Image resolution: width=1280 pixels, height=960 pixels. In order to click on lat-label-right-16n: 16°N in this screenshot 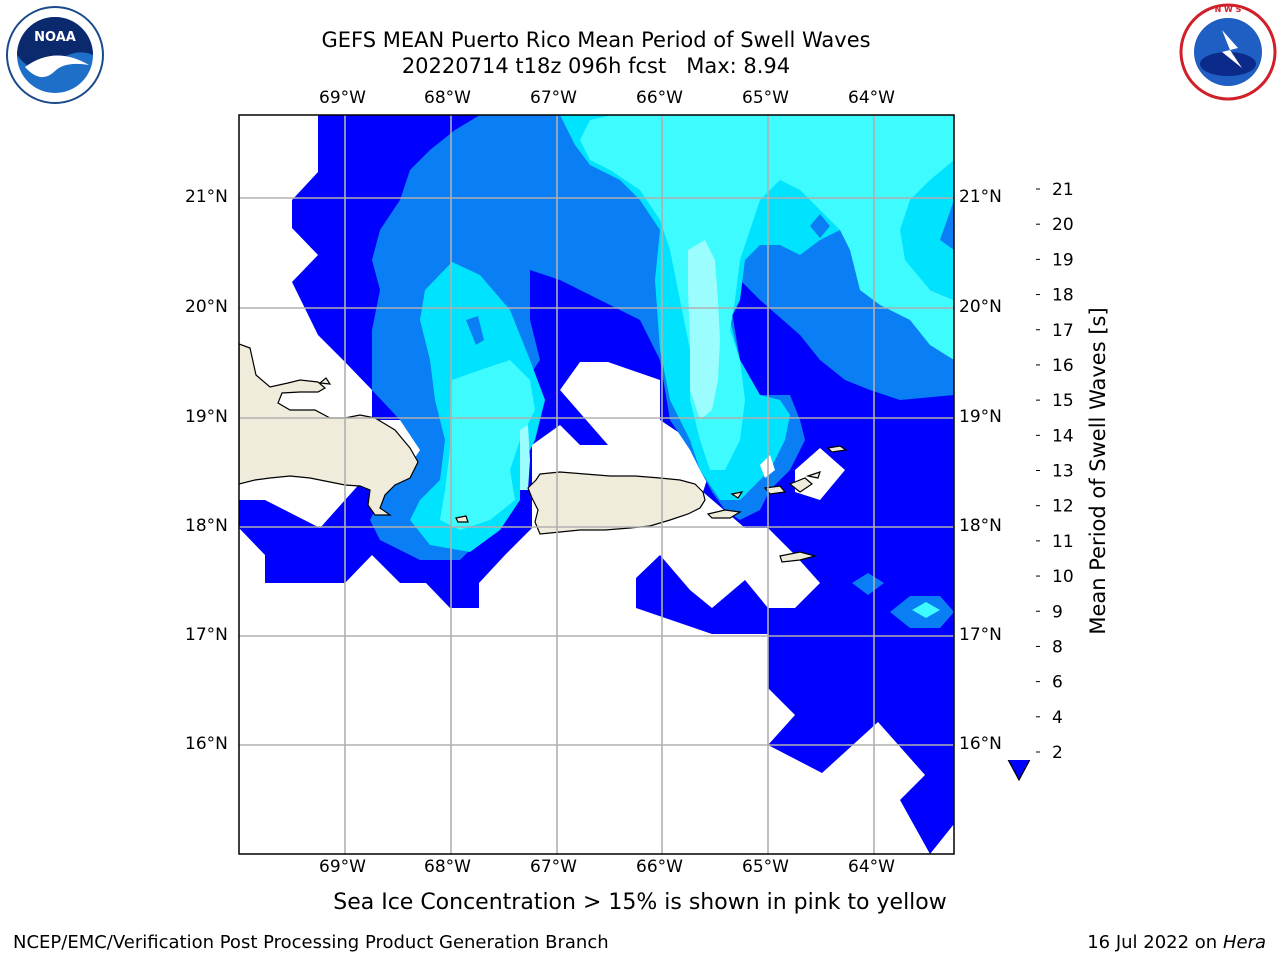, I will do `click(980, 744)`.